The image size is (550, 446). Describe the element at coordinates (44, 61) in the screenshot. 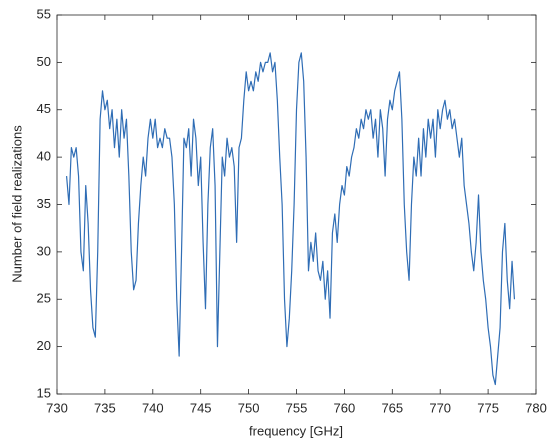

I see `y-tick-label: 50` at that location.